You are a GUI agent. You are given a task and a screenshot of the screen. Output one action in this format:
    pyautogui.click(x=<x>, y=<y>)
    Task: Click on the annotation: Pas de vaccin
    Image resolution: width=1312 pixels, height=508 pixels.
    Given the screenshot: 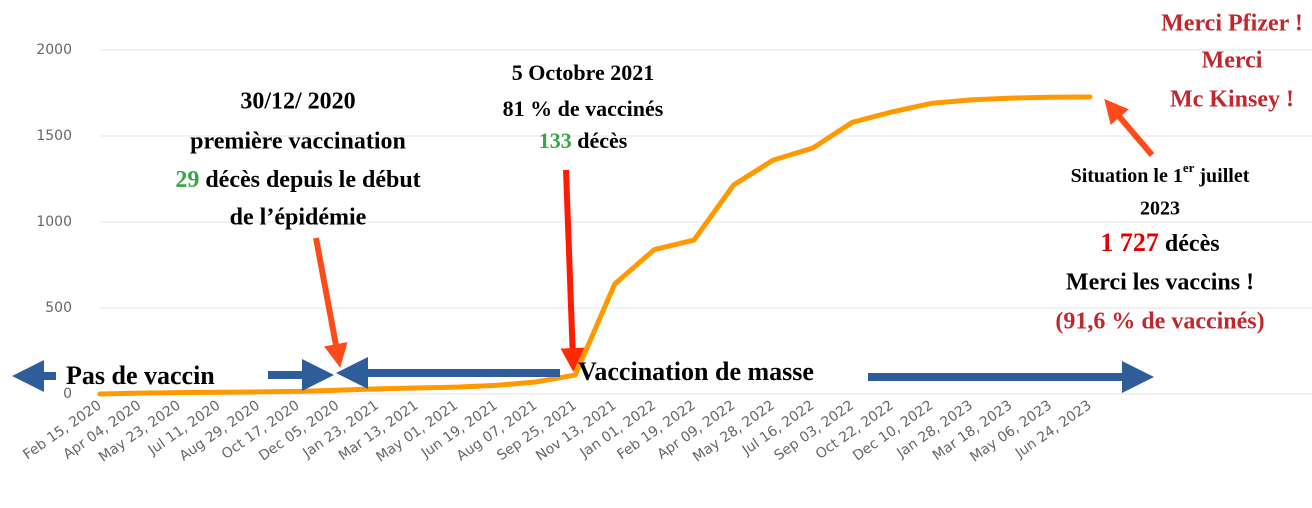 What is the action you would take?
    pyautogui.click(x=140, y=375)
    